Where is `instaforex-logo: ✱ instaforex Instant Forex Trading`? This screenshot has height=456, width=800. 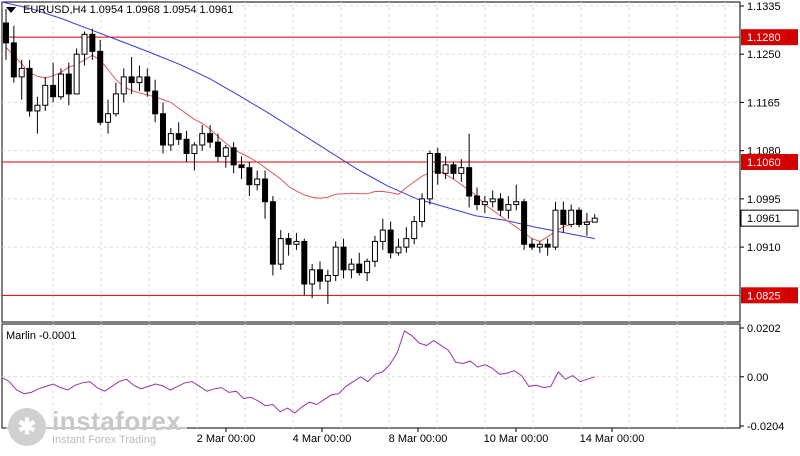 instaforex-logo: ✱ instaforex Instant Forex Trading is located at coordinates (97, 427).